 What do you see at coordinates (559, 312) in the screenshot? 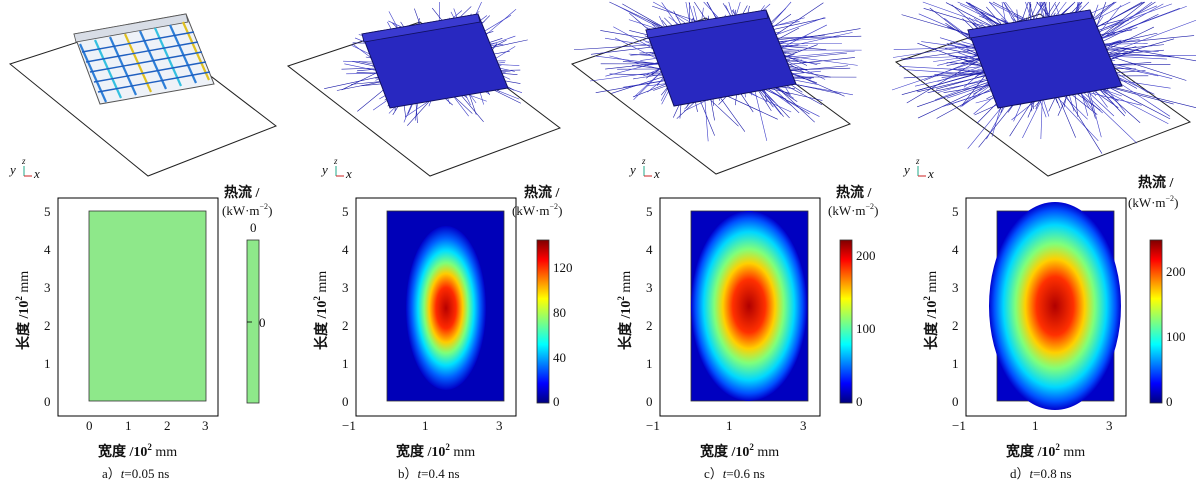
I see `svg-text: 80` at bounding box center [559, 312].